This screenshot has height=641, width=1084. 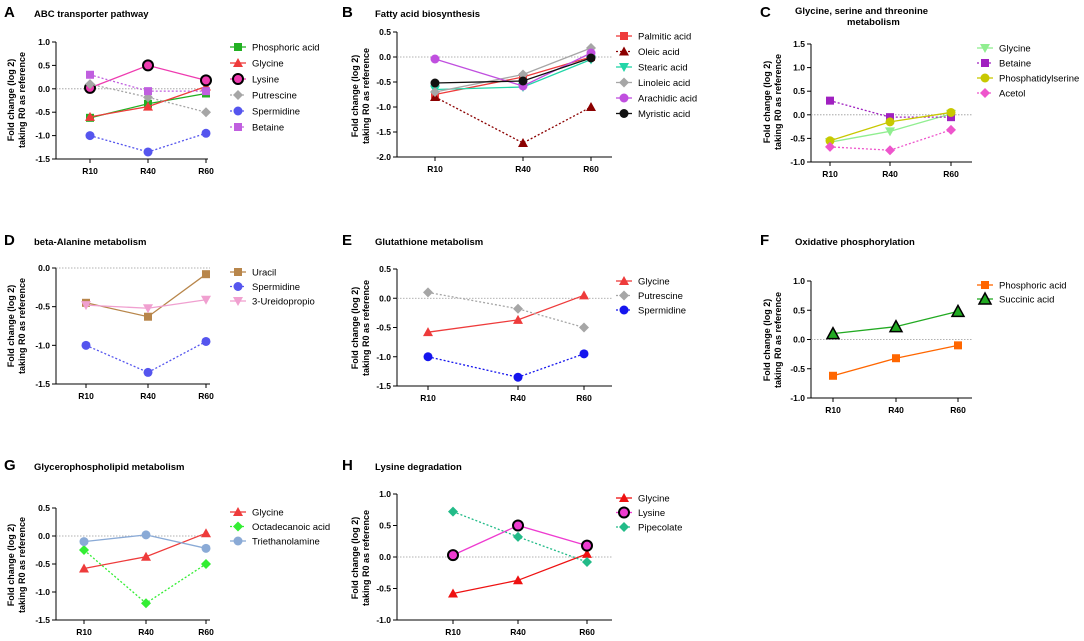 I want to click on legend-label: Octadecanoic acid, so click(x=291, y=527).